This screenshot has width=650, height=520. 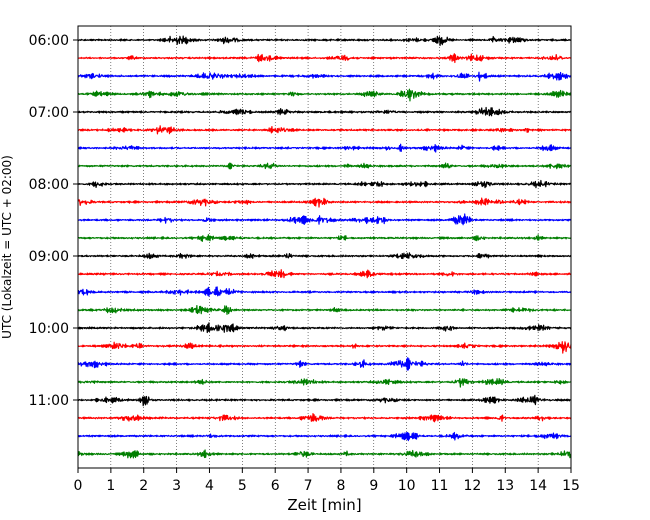 What do you see at coordinates (49, 401) in the screenshot?
I see `y-tick-label: 11:00` at bounding box center [49, 401].